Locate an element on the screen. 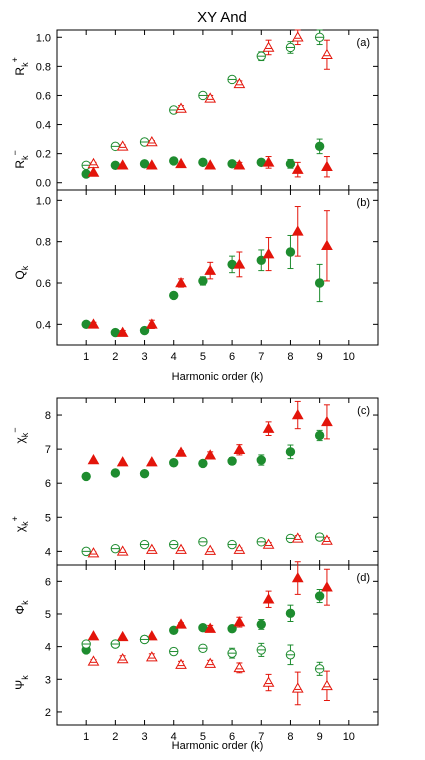  y-tick-label: 7 is located at coordinates (48, 450).